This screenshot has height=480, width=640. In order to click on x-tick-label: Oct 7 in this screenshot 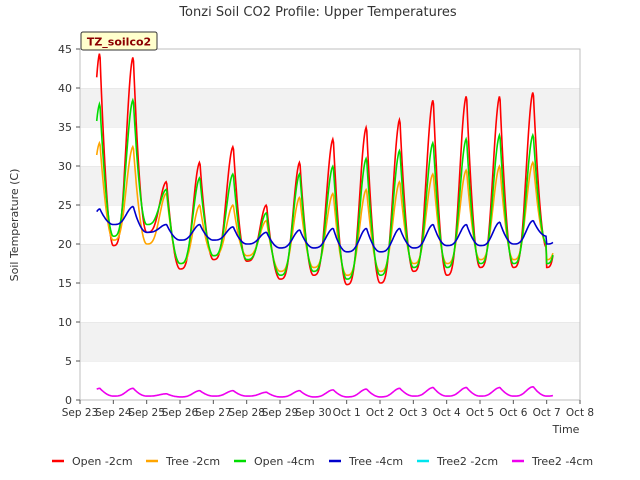, I will do `click(547, 413)`.